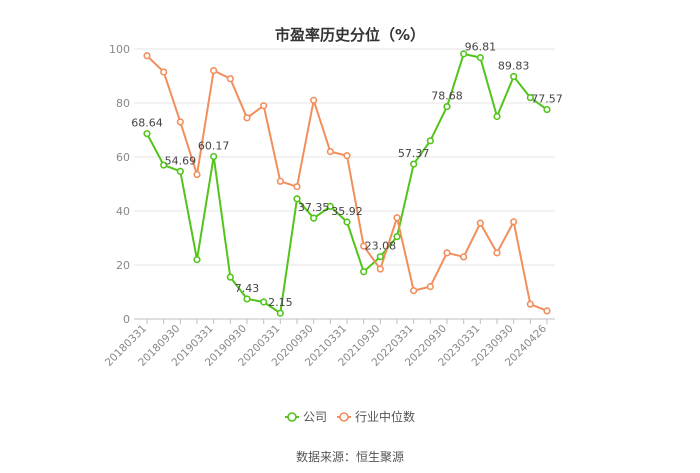 The height and width of the screenshot is (473, 700). Describe the element at coordinates (447, 96) in the screenshot. I see `data-label: 78.68` at that location.